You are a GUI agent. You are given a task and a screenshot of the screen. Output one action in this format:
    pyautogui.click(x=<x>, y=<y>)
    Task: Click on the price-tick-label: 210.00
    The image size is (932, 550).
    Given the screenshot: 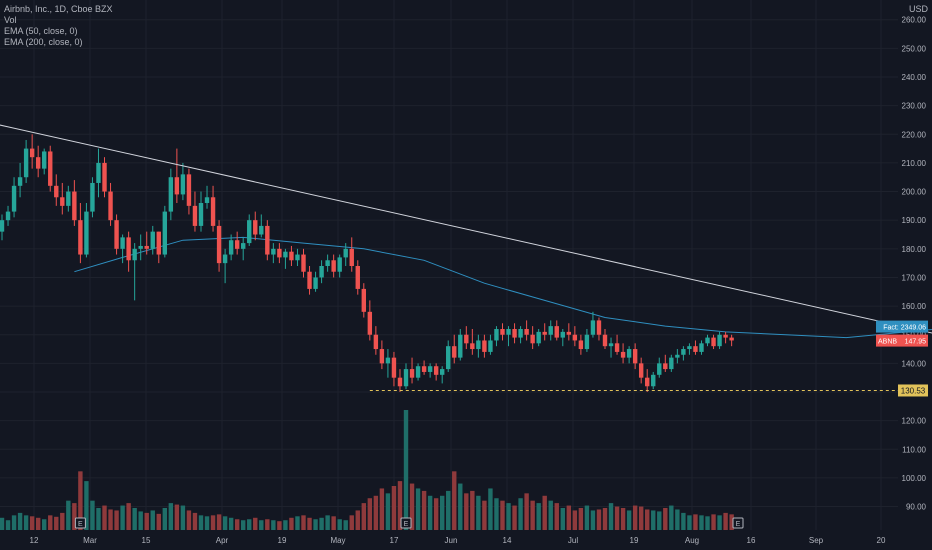 What is the action you would take?
    pyautogui.click(x=914, y=163)
    